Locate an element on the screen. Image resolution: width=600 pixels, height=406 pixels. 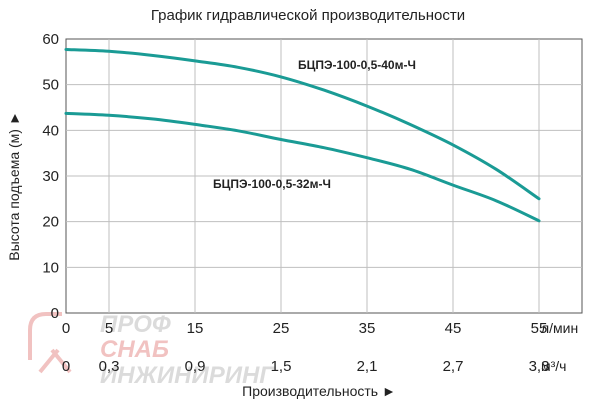
x-tick-label-lmin: 0 is located at coordinates (66, 328).